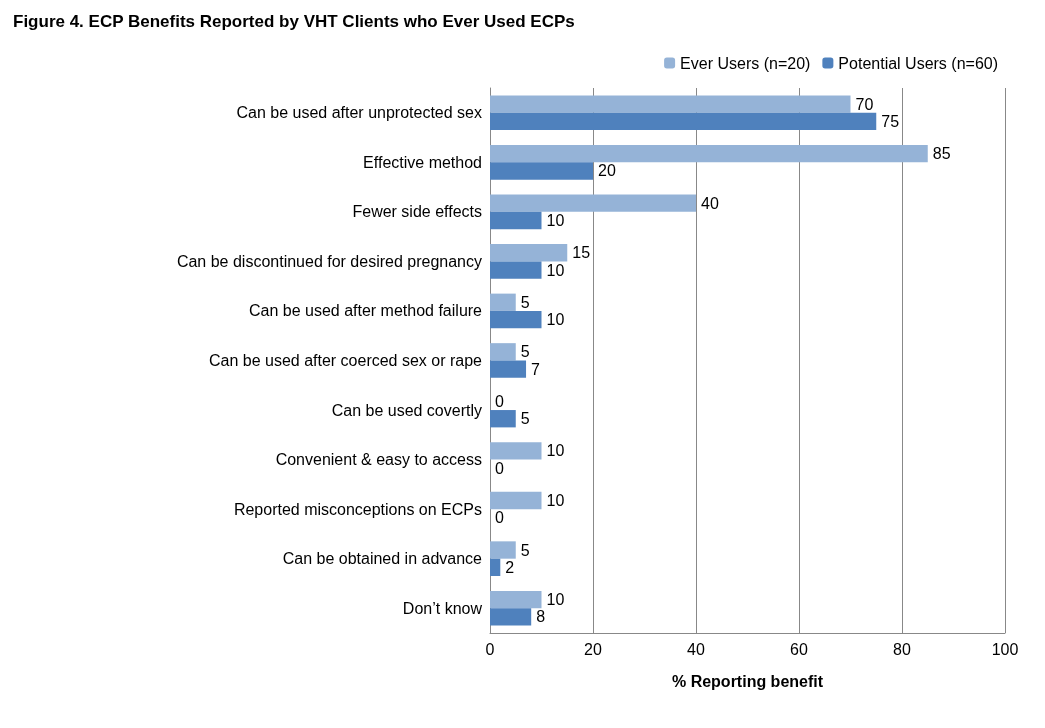 The image size is (1045, 728). What do you see at coordinates (422, 162) in the screenshot?
I see `y-tick-label: Effective method` at bounding box center [422, 162].